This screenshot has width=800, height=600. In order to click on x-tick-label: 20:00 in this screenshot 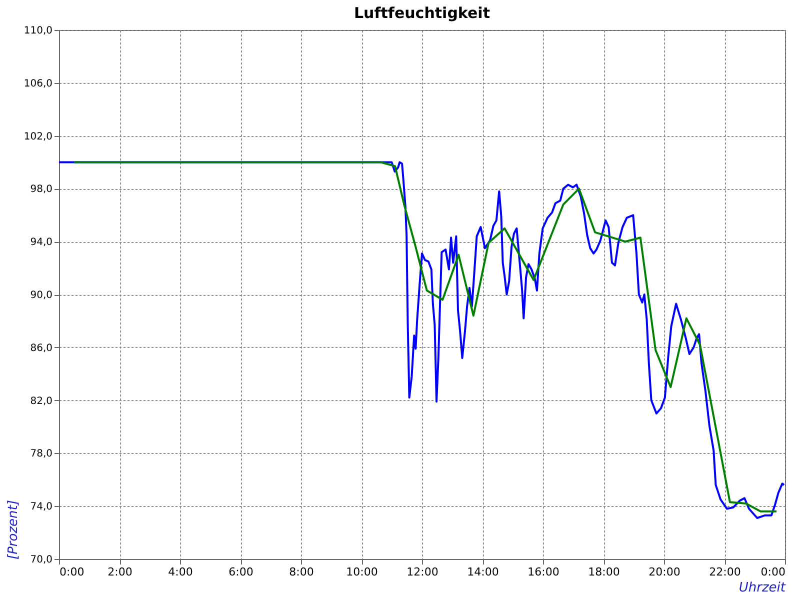, I will do `click(664, 572)`.